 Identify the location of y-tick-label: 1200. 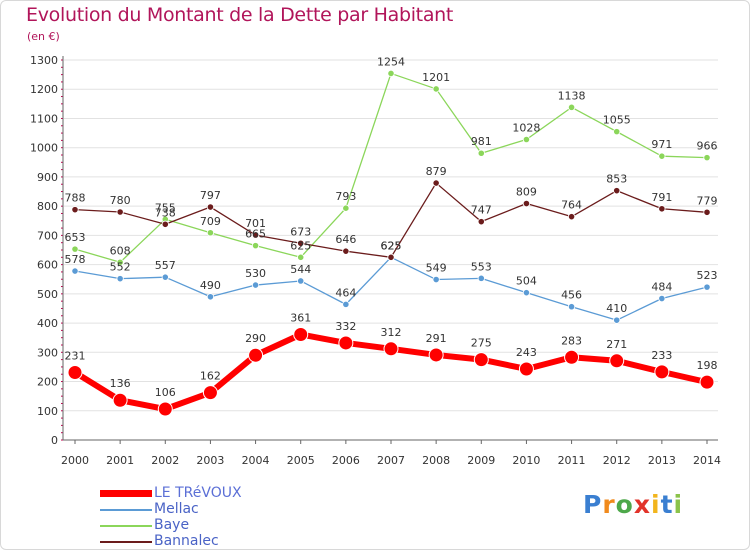
(44, 89).